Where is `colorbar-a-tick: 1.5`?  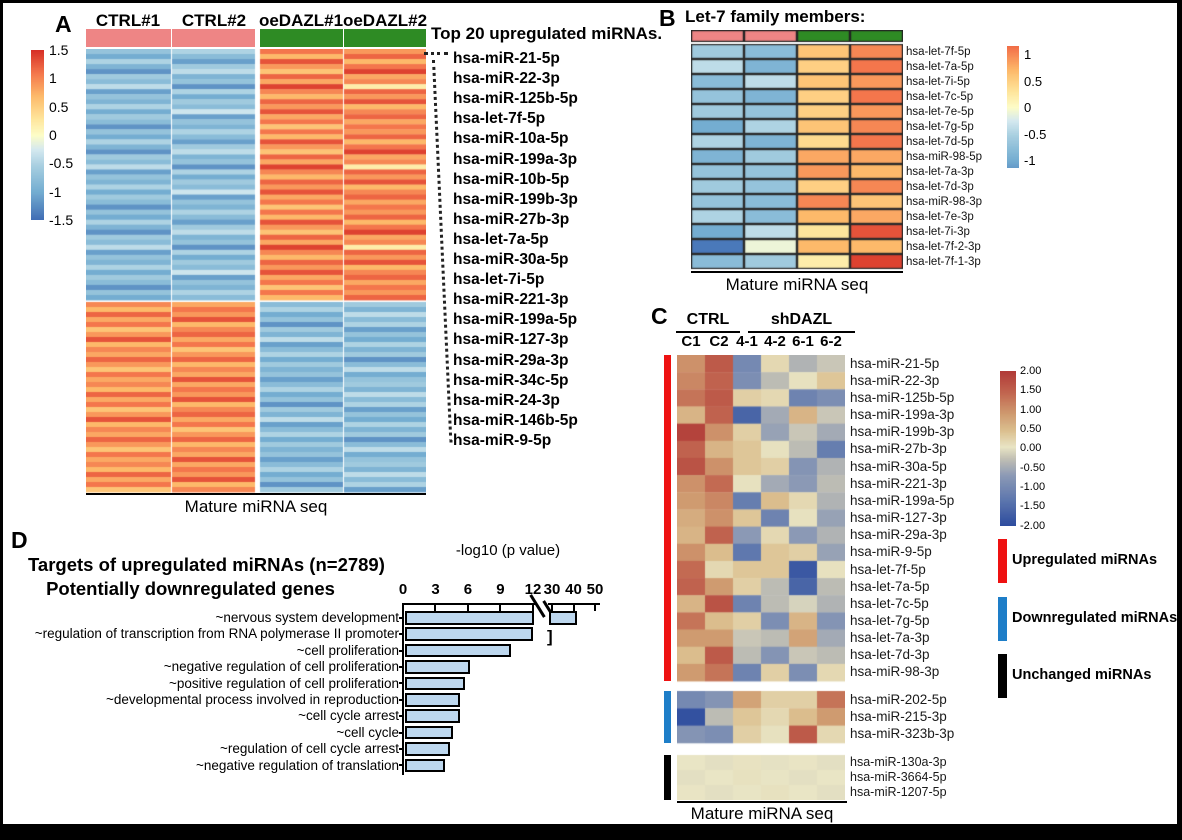 colorbar-a-tick: 1.5 is located at coordinates (59, 50).